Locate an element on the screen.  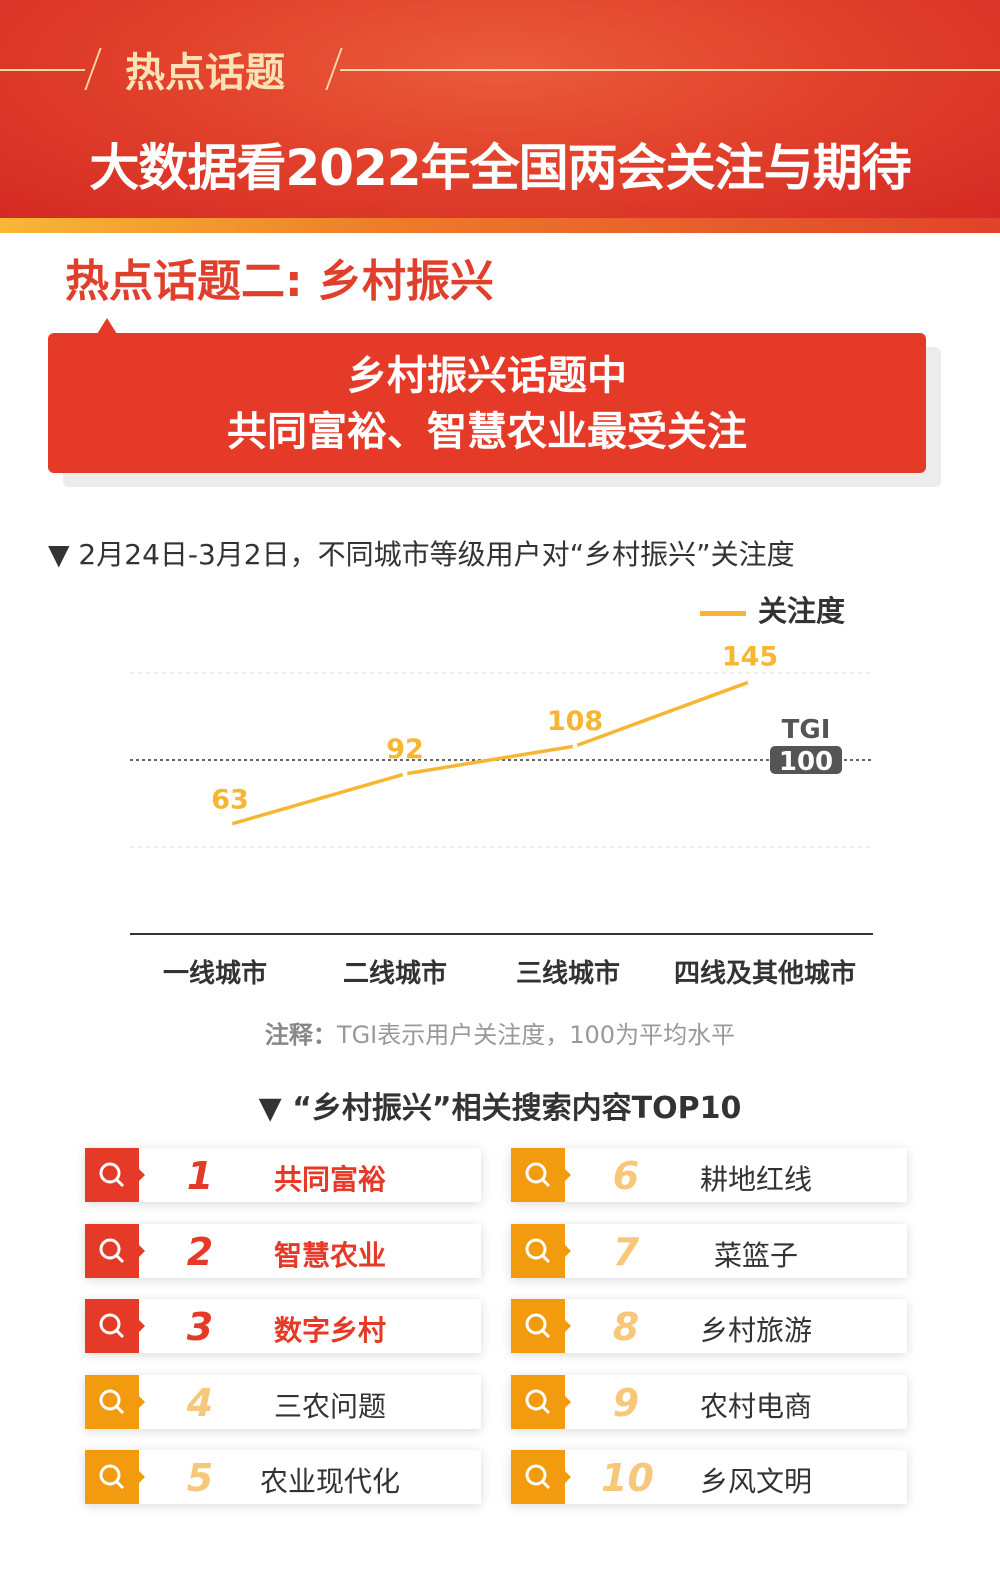
chart-legend: 关注度 is located at coordinates (772, 609).